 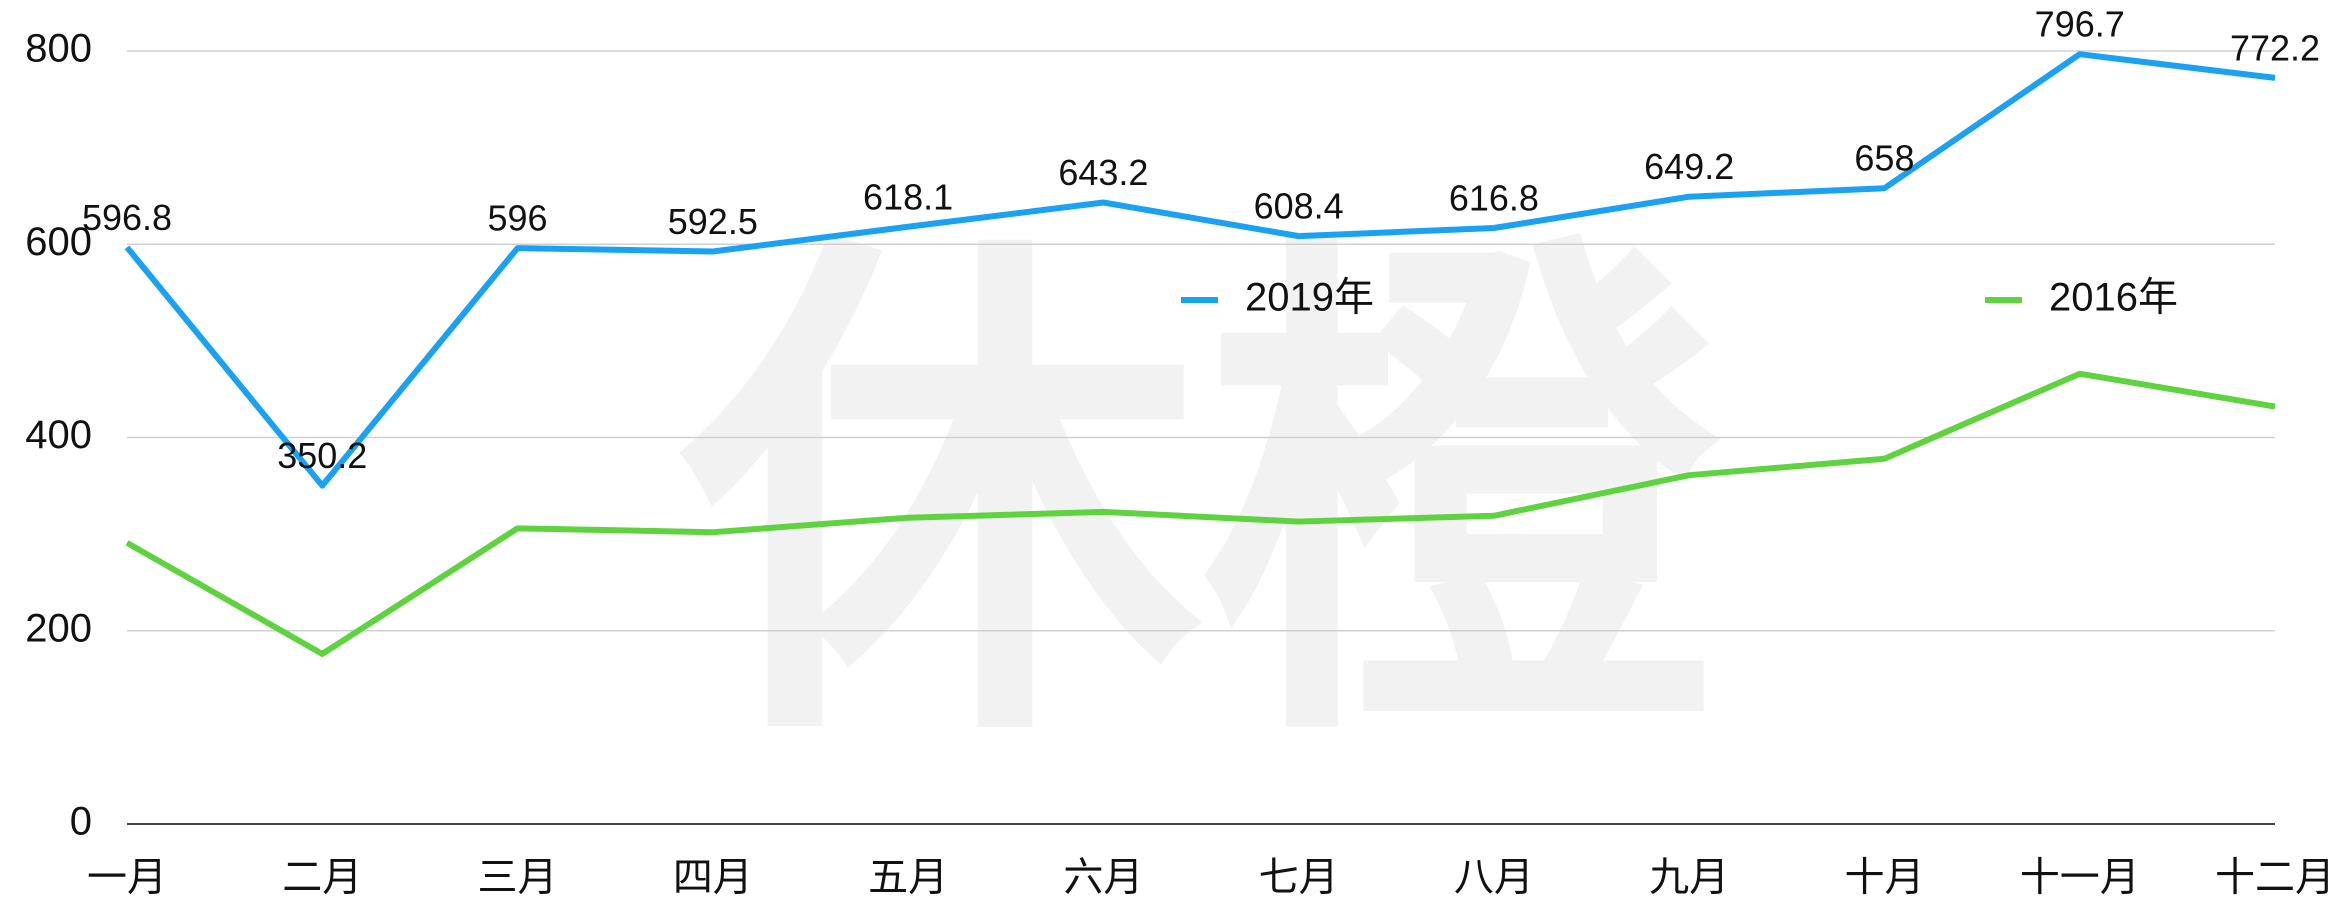 I want to click on data-label: 592.5, so click(x=713, y=221).